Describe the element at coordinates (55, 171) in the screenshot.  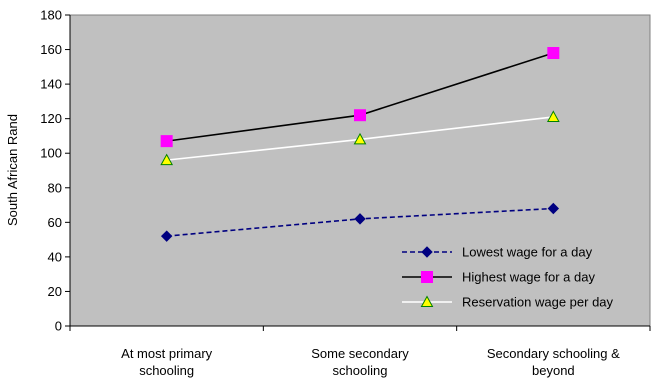
I see `y-axis-ticks: 0 20 40 60 80 100 120 140 160 180` at that location.